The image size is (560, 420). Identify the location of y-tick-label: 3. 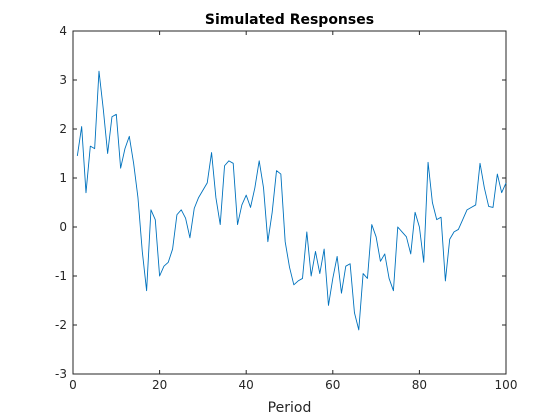
(63, 80).